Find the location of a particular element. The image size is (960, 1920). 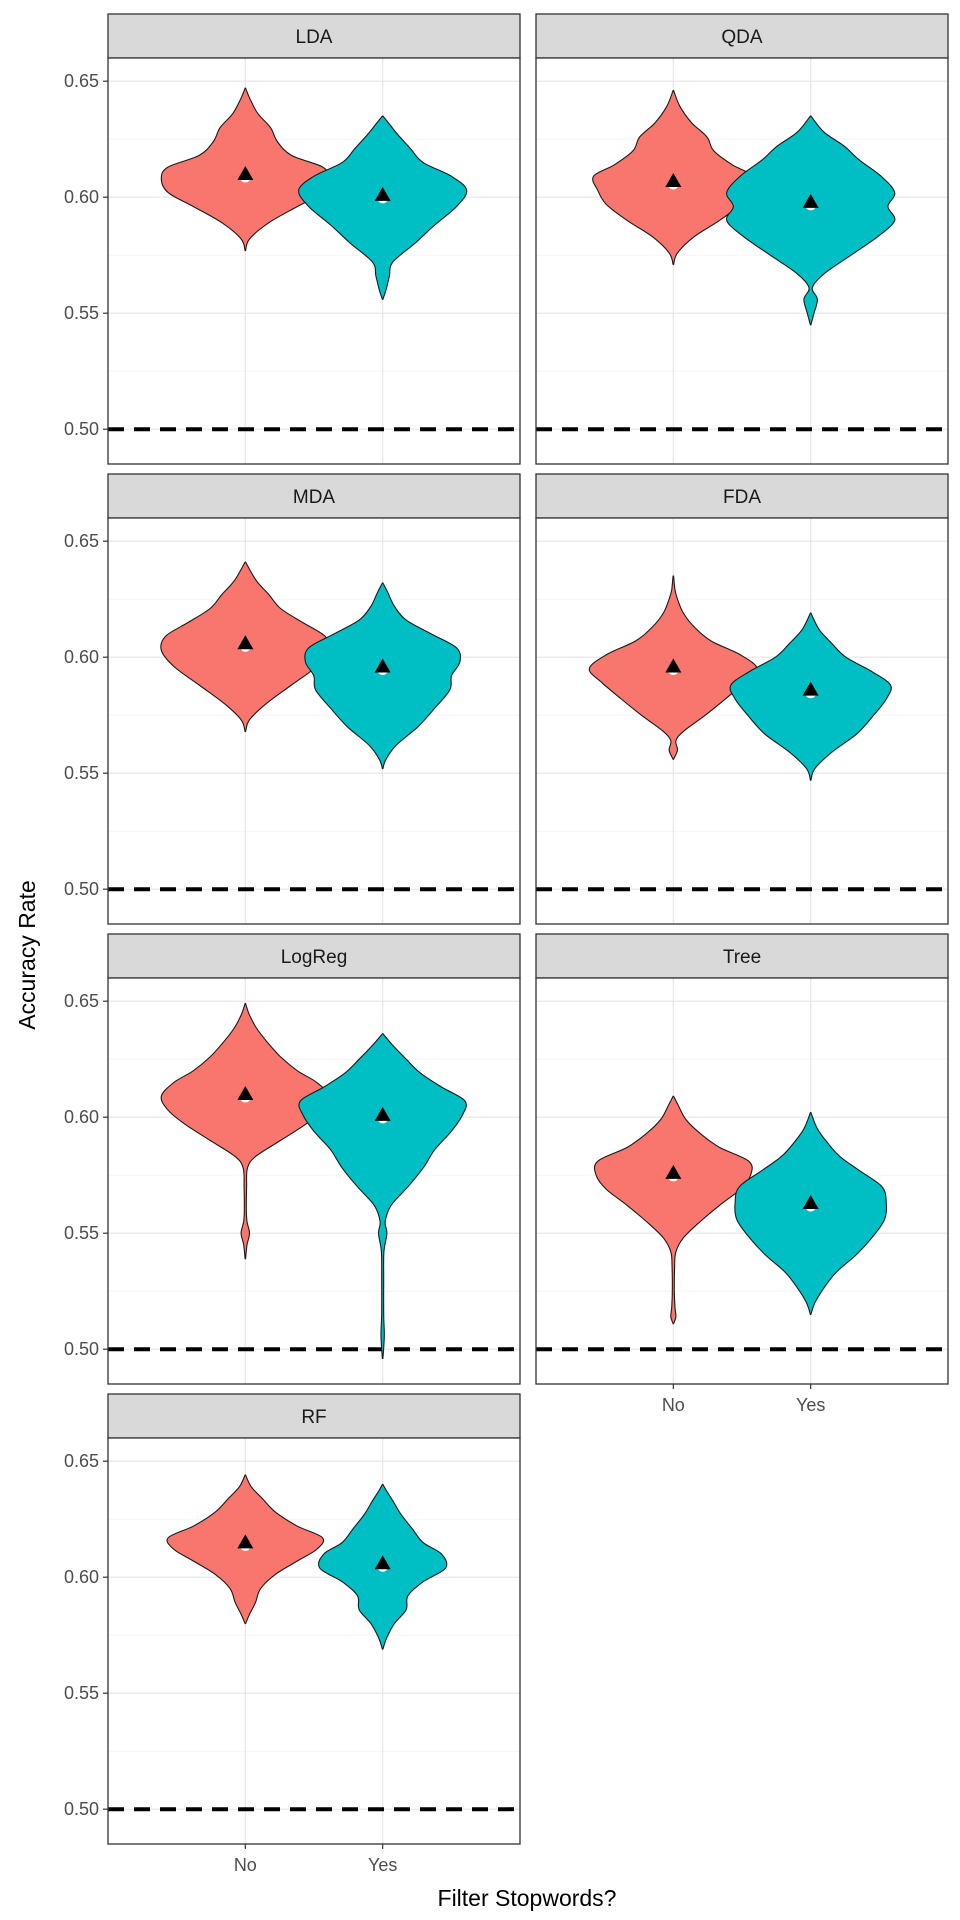

x-axis-title: Filter Stopwords? is located at coordinates (527, 1898).